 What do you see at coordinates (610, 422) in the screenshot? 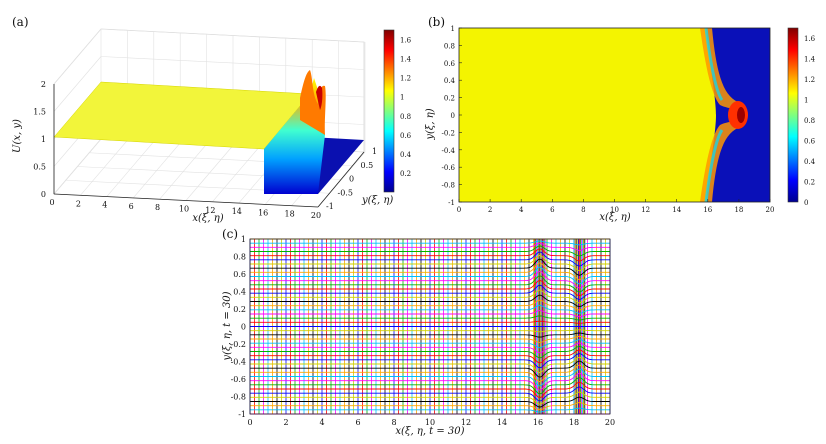
I see `panel-c-x-tick-label: 20` at bounding box center [610, 422].